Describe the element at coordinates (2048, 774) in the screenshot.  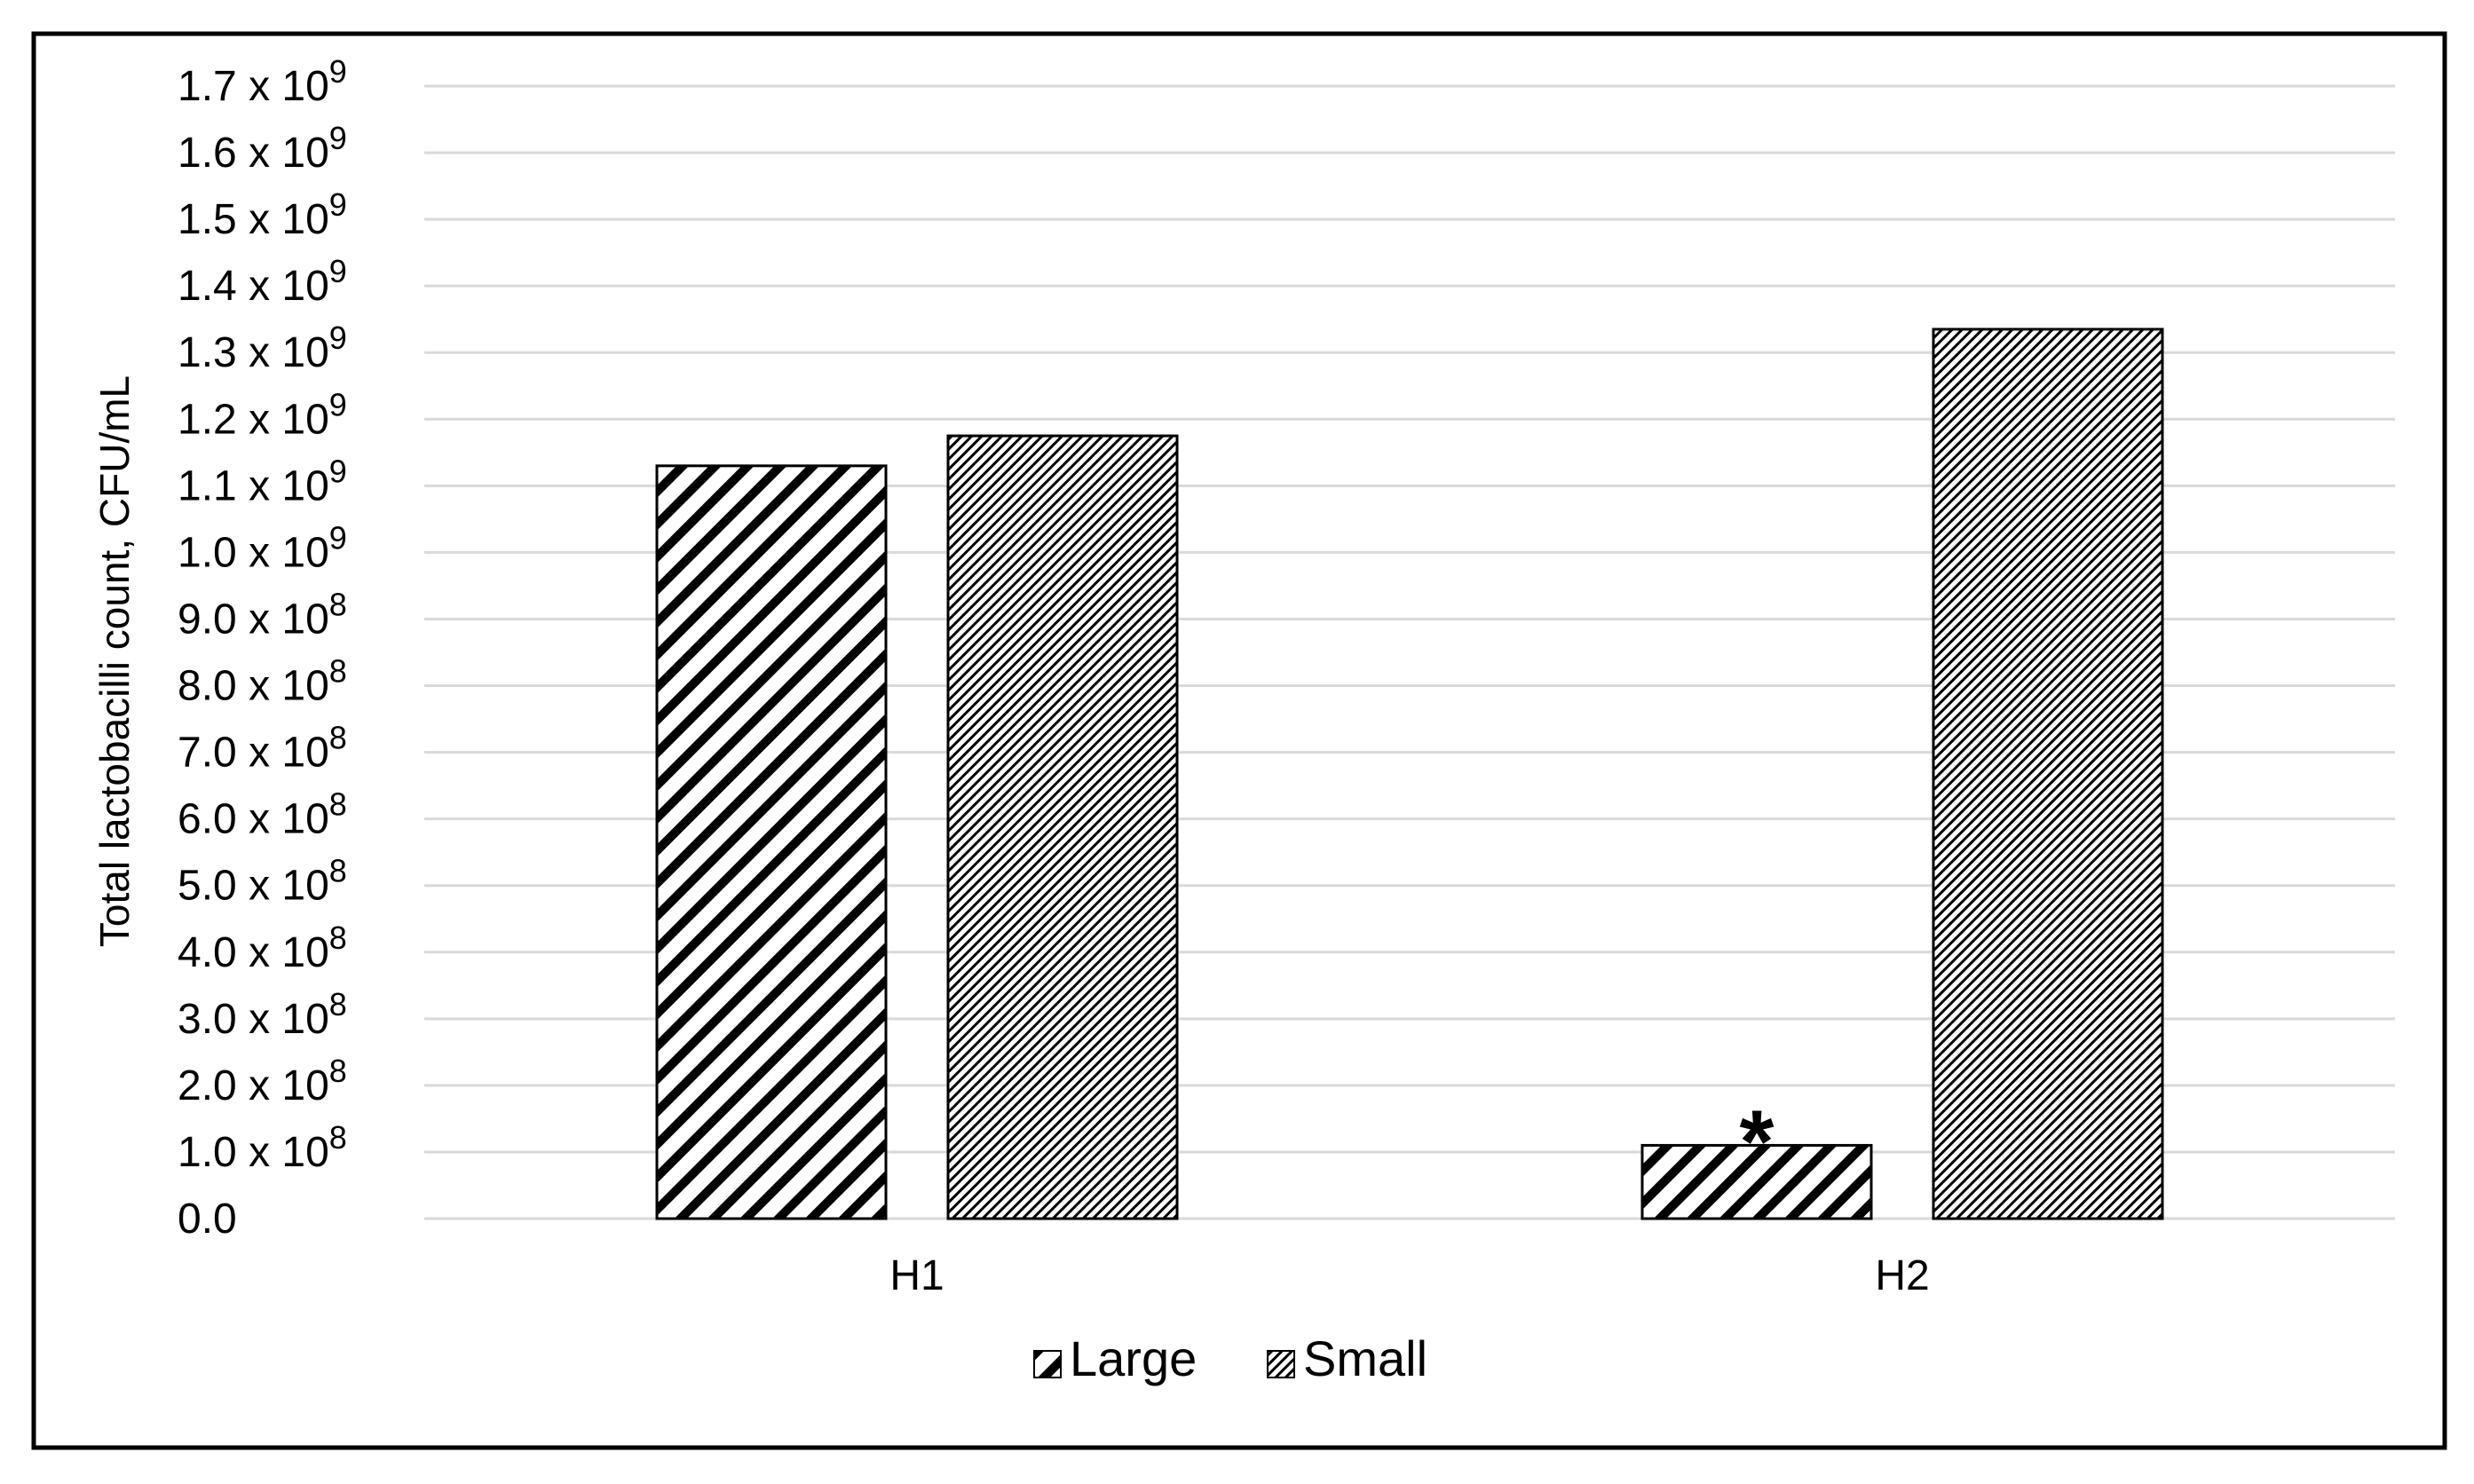
I see `bar-small-h2` at that location.